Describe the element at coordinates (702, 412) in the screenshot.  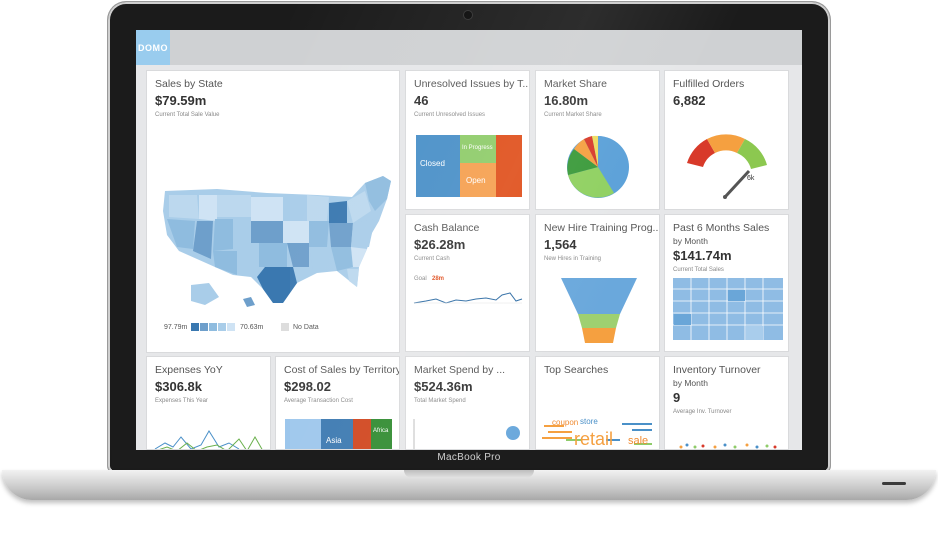
I see `card-note: Average Inv. Turnover` at that location.